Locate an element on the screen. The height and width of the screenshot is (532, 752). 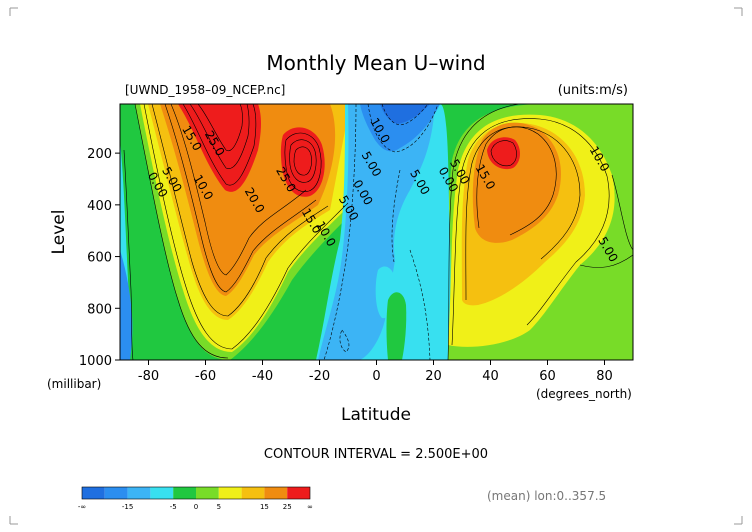
x-tick-label: -60 is located at coordinates (205, 376).